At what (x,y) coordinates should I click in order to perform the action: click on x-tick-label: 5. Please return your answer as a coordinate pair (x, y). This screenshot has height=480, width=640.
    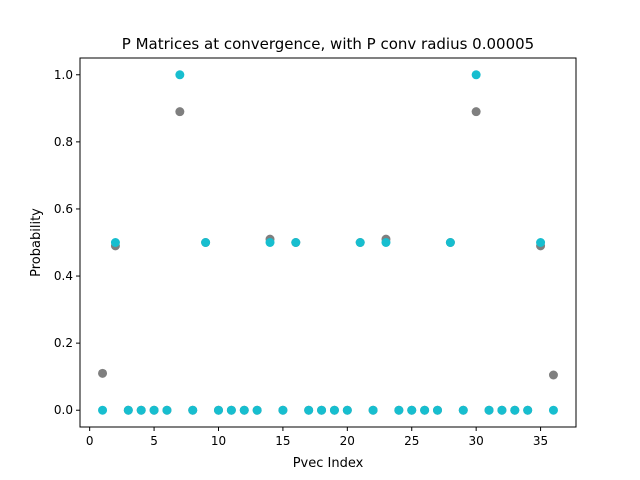
    Looking at the image, I should click on (154, 441).